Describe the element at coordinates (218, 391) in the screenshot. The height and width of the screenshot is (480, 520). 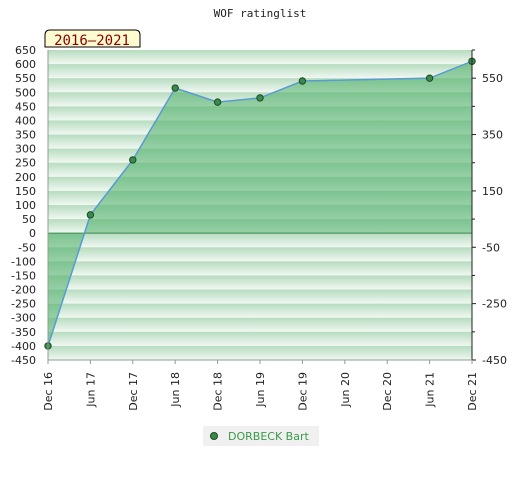
I see `x-tick-label: Dec 18` at that location.